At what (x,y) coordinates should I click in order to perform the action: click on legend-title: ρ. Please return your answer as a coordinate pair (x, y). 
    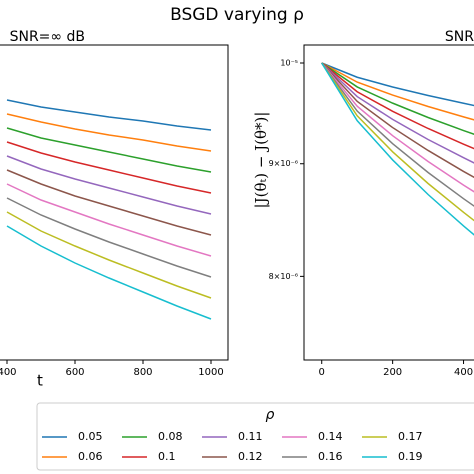
    Looking at the image, I should click on (270, 415).